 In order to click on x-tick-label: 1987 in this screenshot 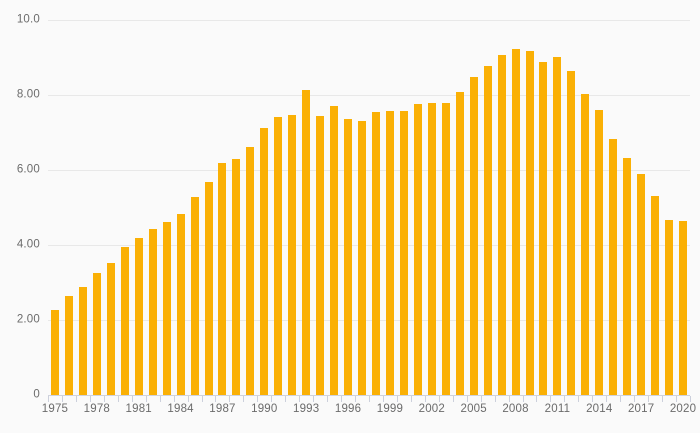, I will do `click(222, 409)`.